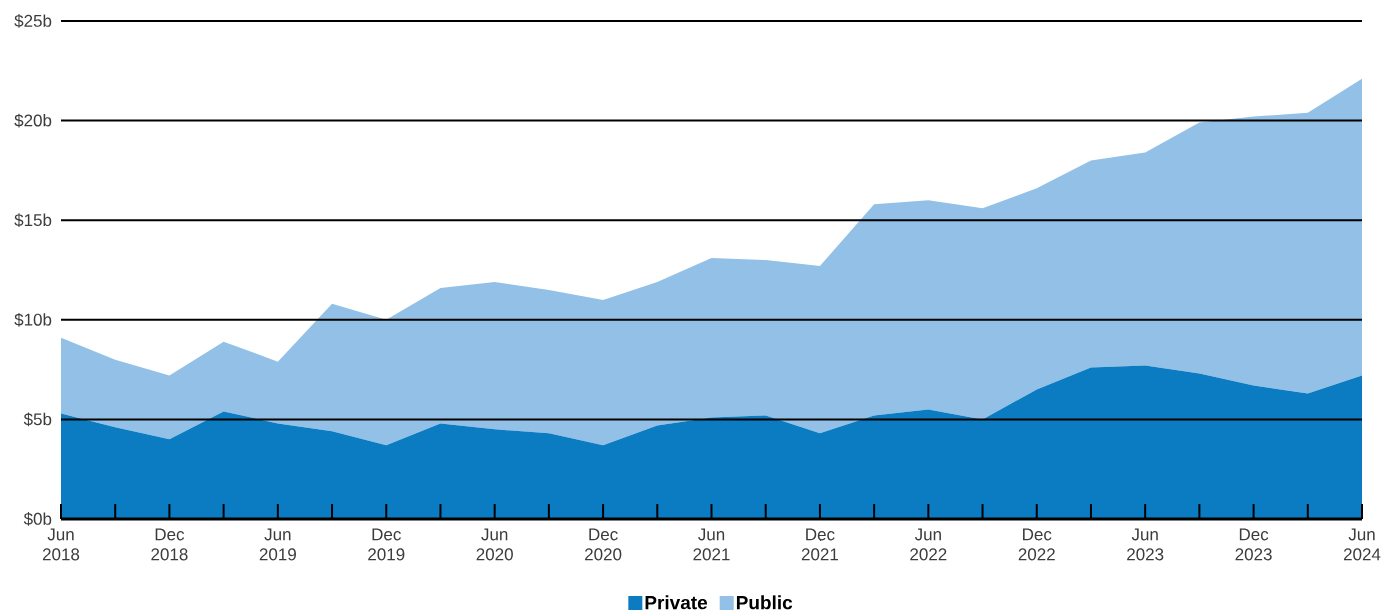 The image size is (1389, 616). I want to click on y-tick-label: $20b, so click(33, 120).